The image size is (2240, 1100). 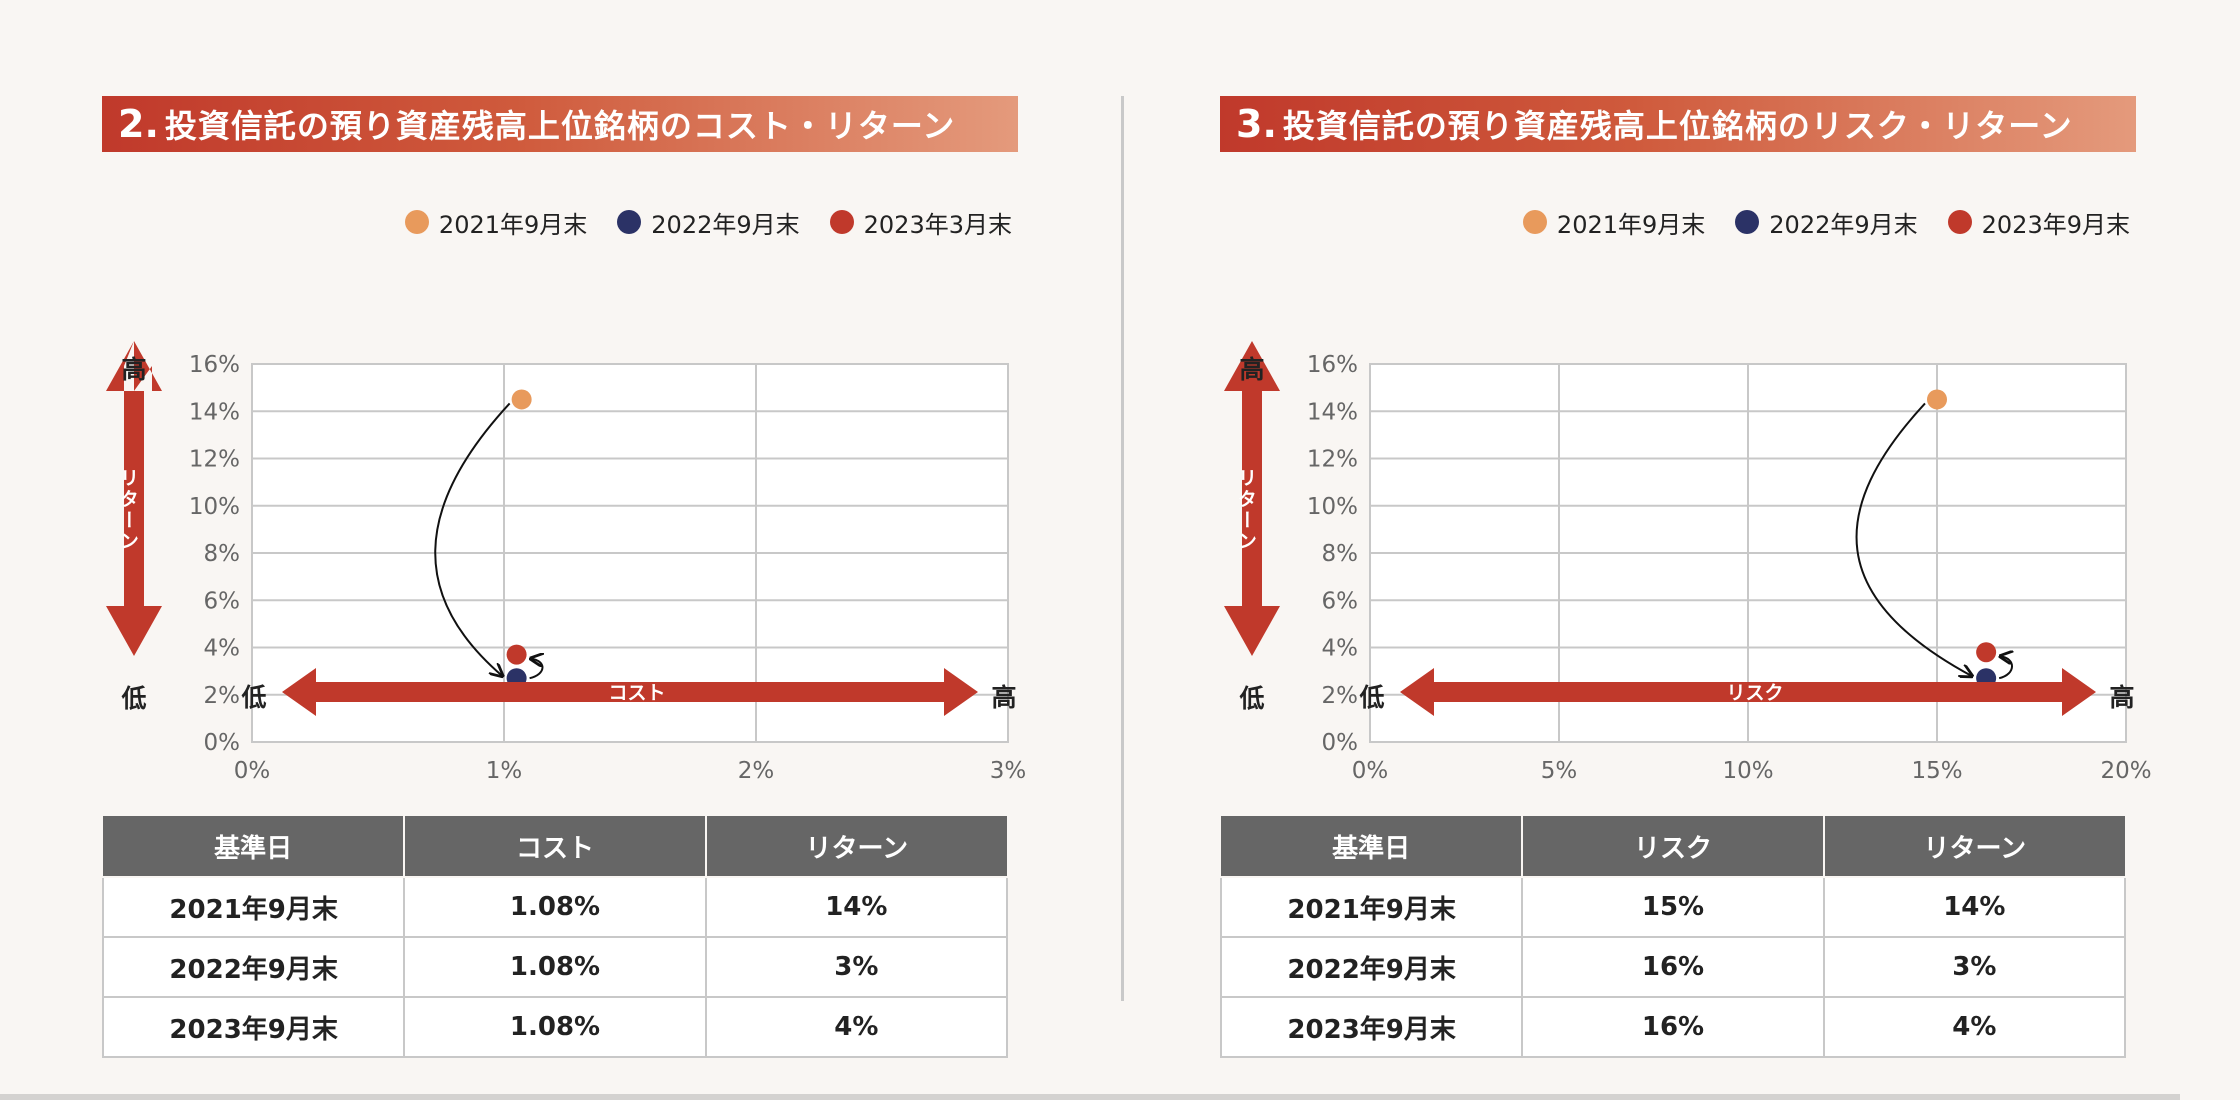 I want to click on x-tick-label: 10%, so click(x=1747, y=771).